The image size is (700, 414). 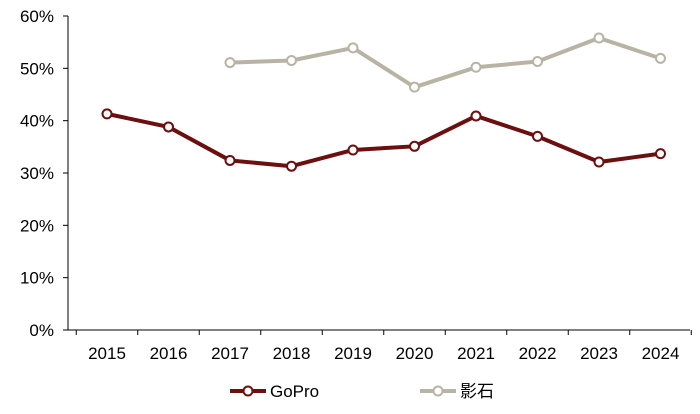 I want to click on y-tick-label: 10%, so click(x=37, y=278).